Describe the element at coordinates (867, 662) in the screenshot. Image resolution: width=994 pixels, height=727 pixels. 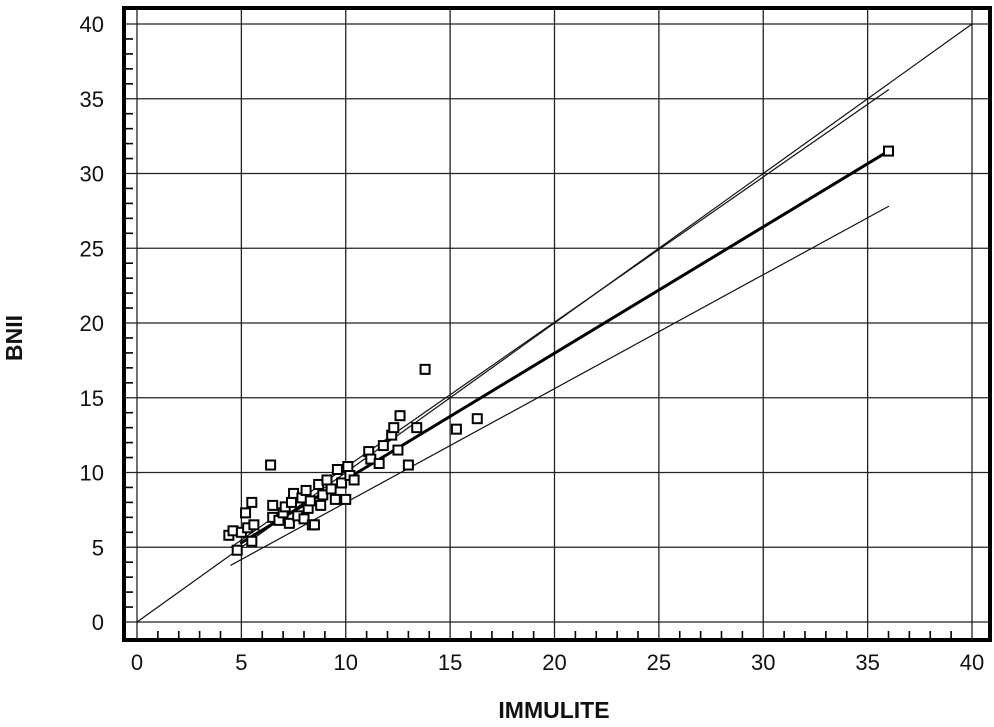
I see `x-tick-label: 35` at that location.